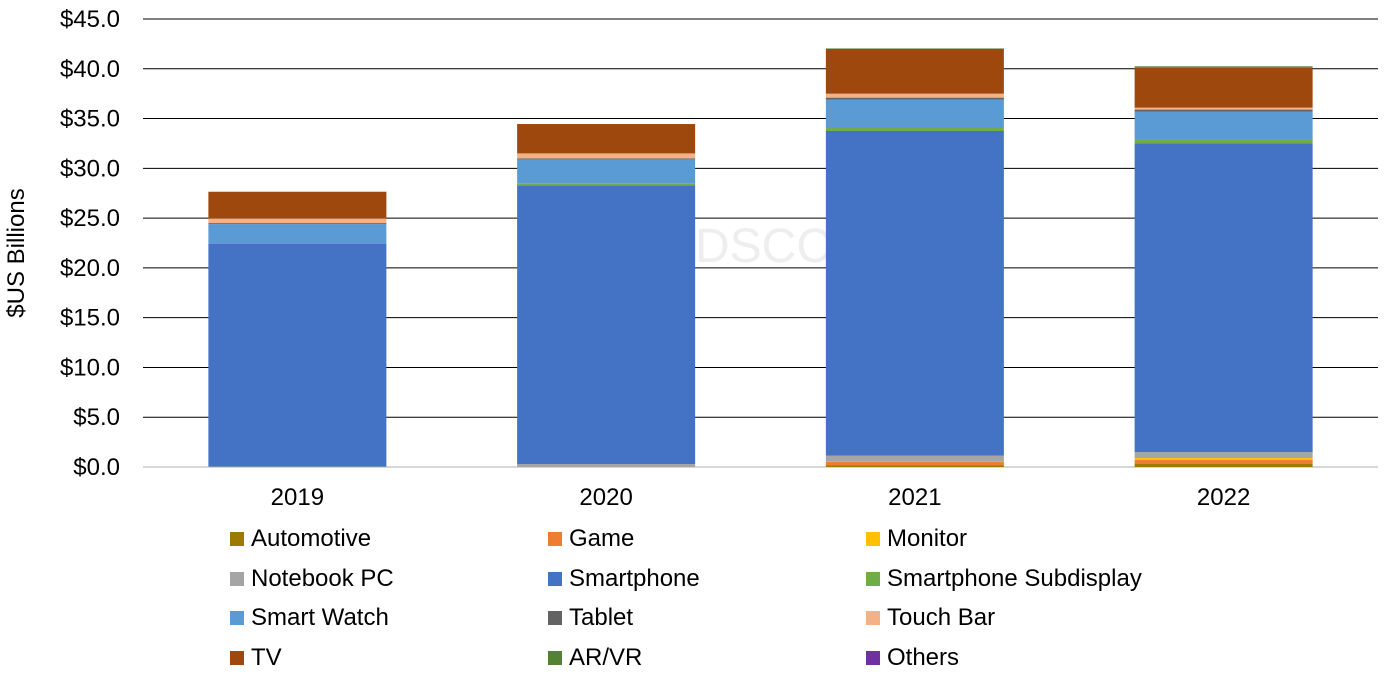 This screenshot has height=679, width=1400. What do you see at coordinates (311, 538) in the screenshot?
I see `legend-label: Automotive` at bounding box center [311, 538].